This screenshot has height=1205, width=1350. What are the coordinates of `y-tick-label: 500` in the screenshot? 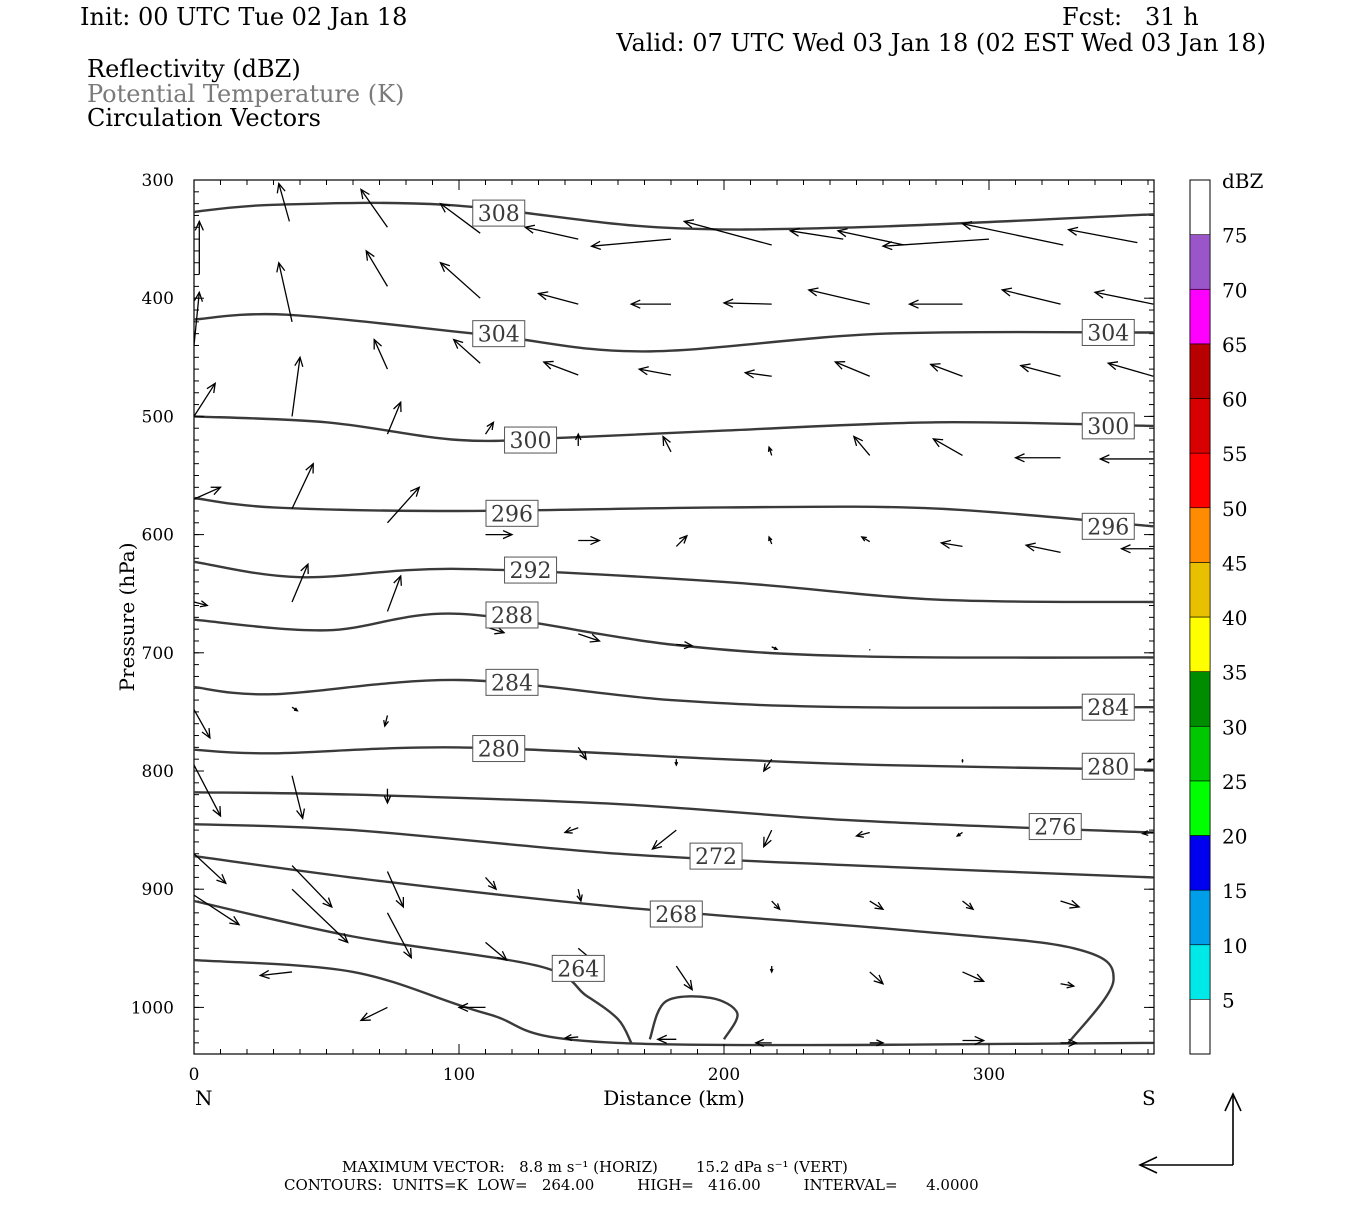 It's located at (158, 417).